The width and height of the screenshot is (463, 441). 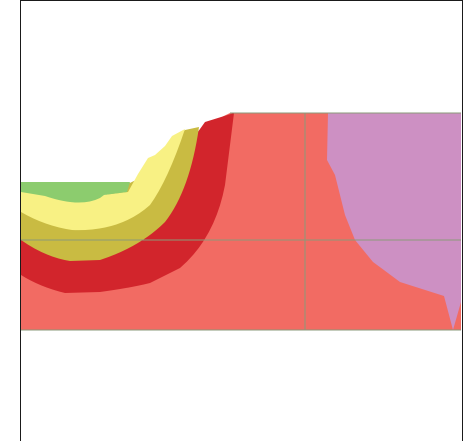 I want to click on frame-left-border, so click(x=20, y=220).